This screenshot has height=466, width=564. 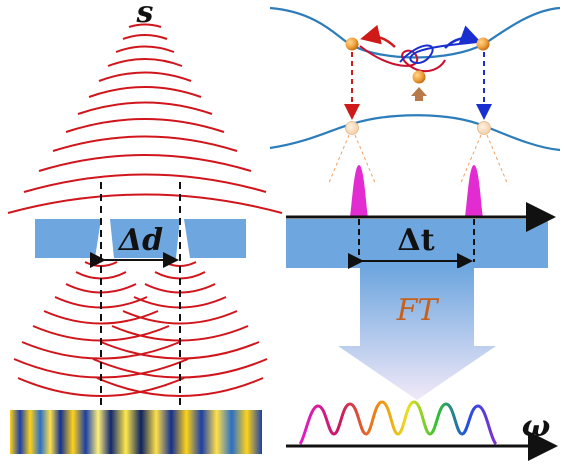 I want to click on atom-right, so click(x=483, y=44).